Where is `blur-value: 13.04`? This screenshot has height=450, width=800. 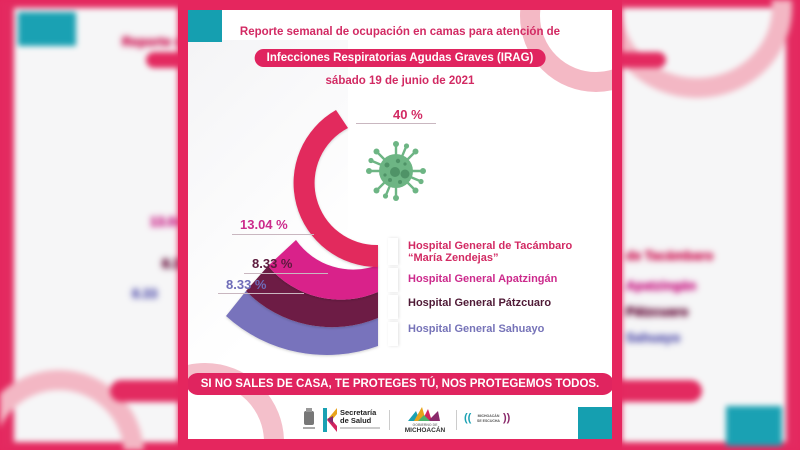 blur-value: 13.04 is located at coordinates (164, 221).